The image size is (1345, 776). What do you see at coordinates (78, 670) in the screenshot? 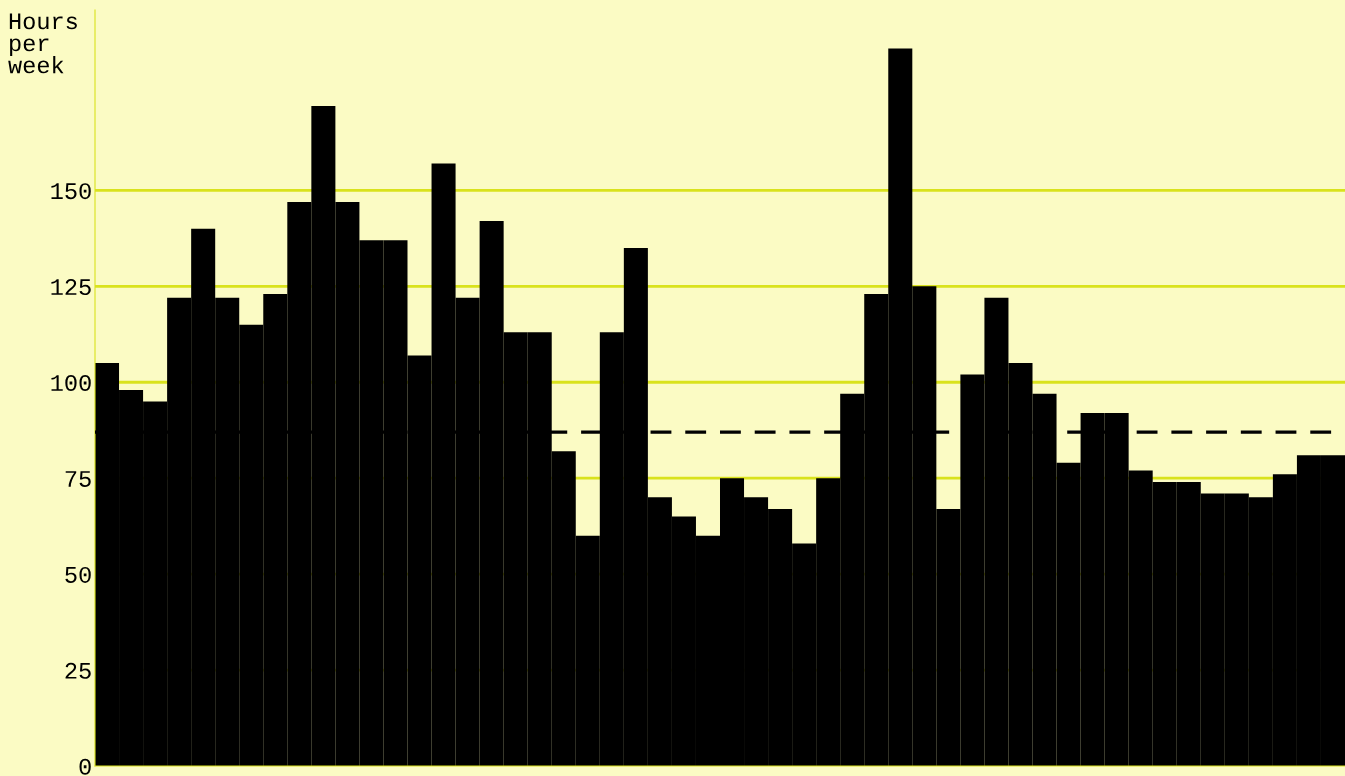
I see `y-tick-label: 25` at bounding box center [78, 670].